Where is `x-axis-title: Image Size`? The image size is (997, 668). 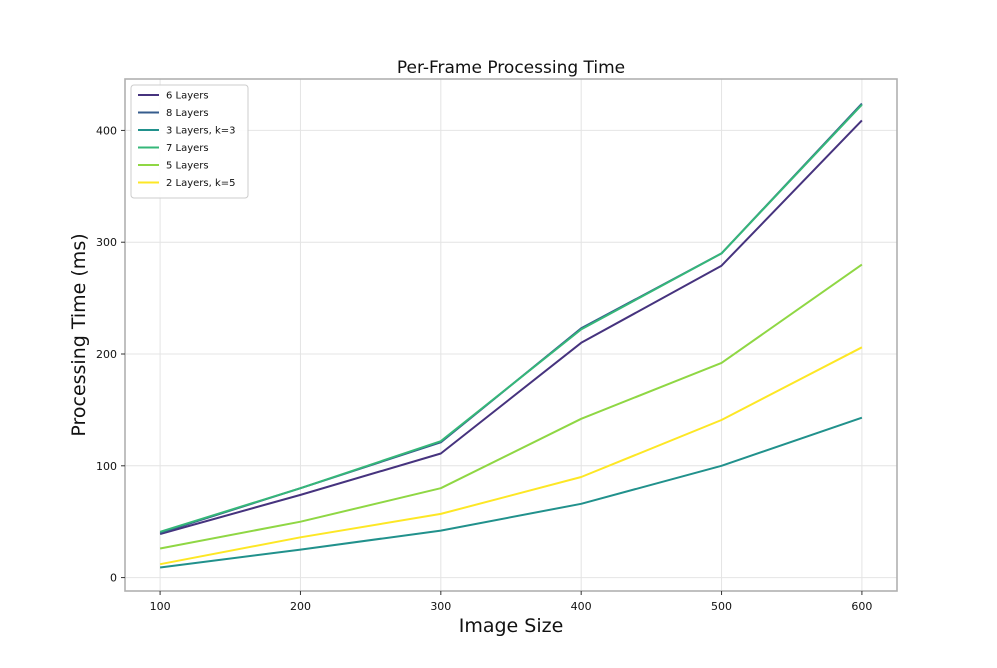
x-axis-title: Image Size is located at coordinates (511, 626).